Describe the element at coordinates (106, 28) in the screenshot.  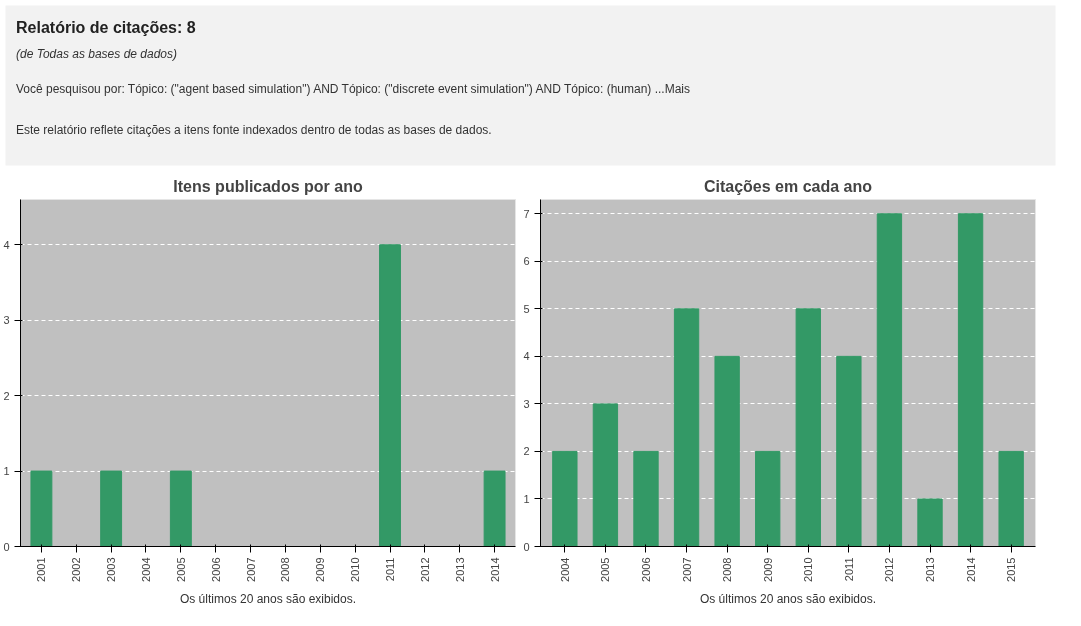
I see `text: Relatório de citações: 8` at that location.